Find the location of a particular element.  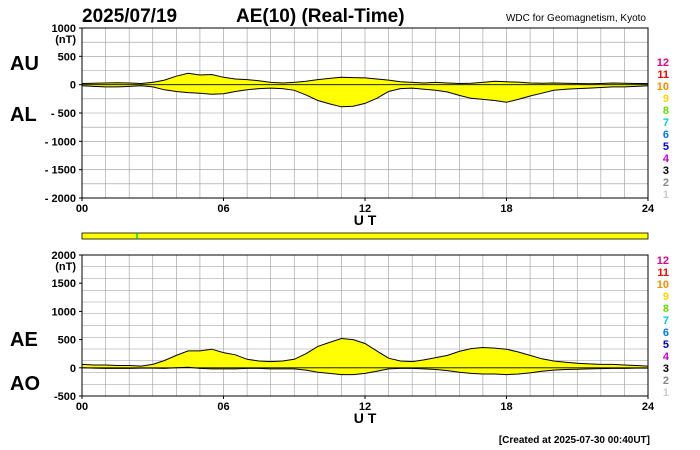

y-tick-label: 2000 is located at coordinates (64, 256).